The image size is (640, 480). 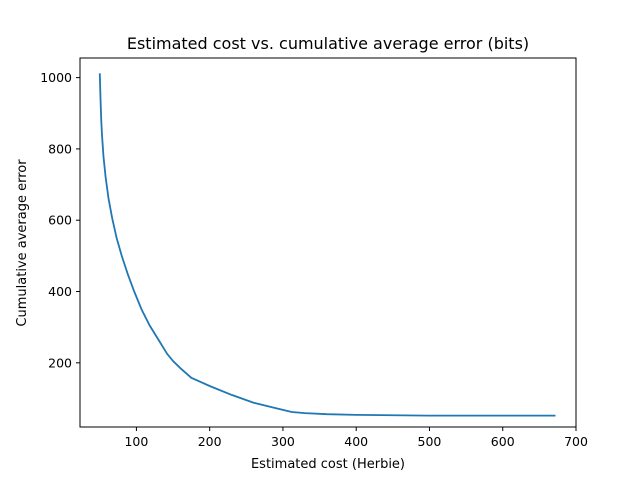 I want to click on y-tick-label: 800, so click(x=60, y=148).